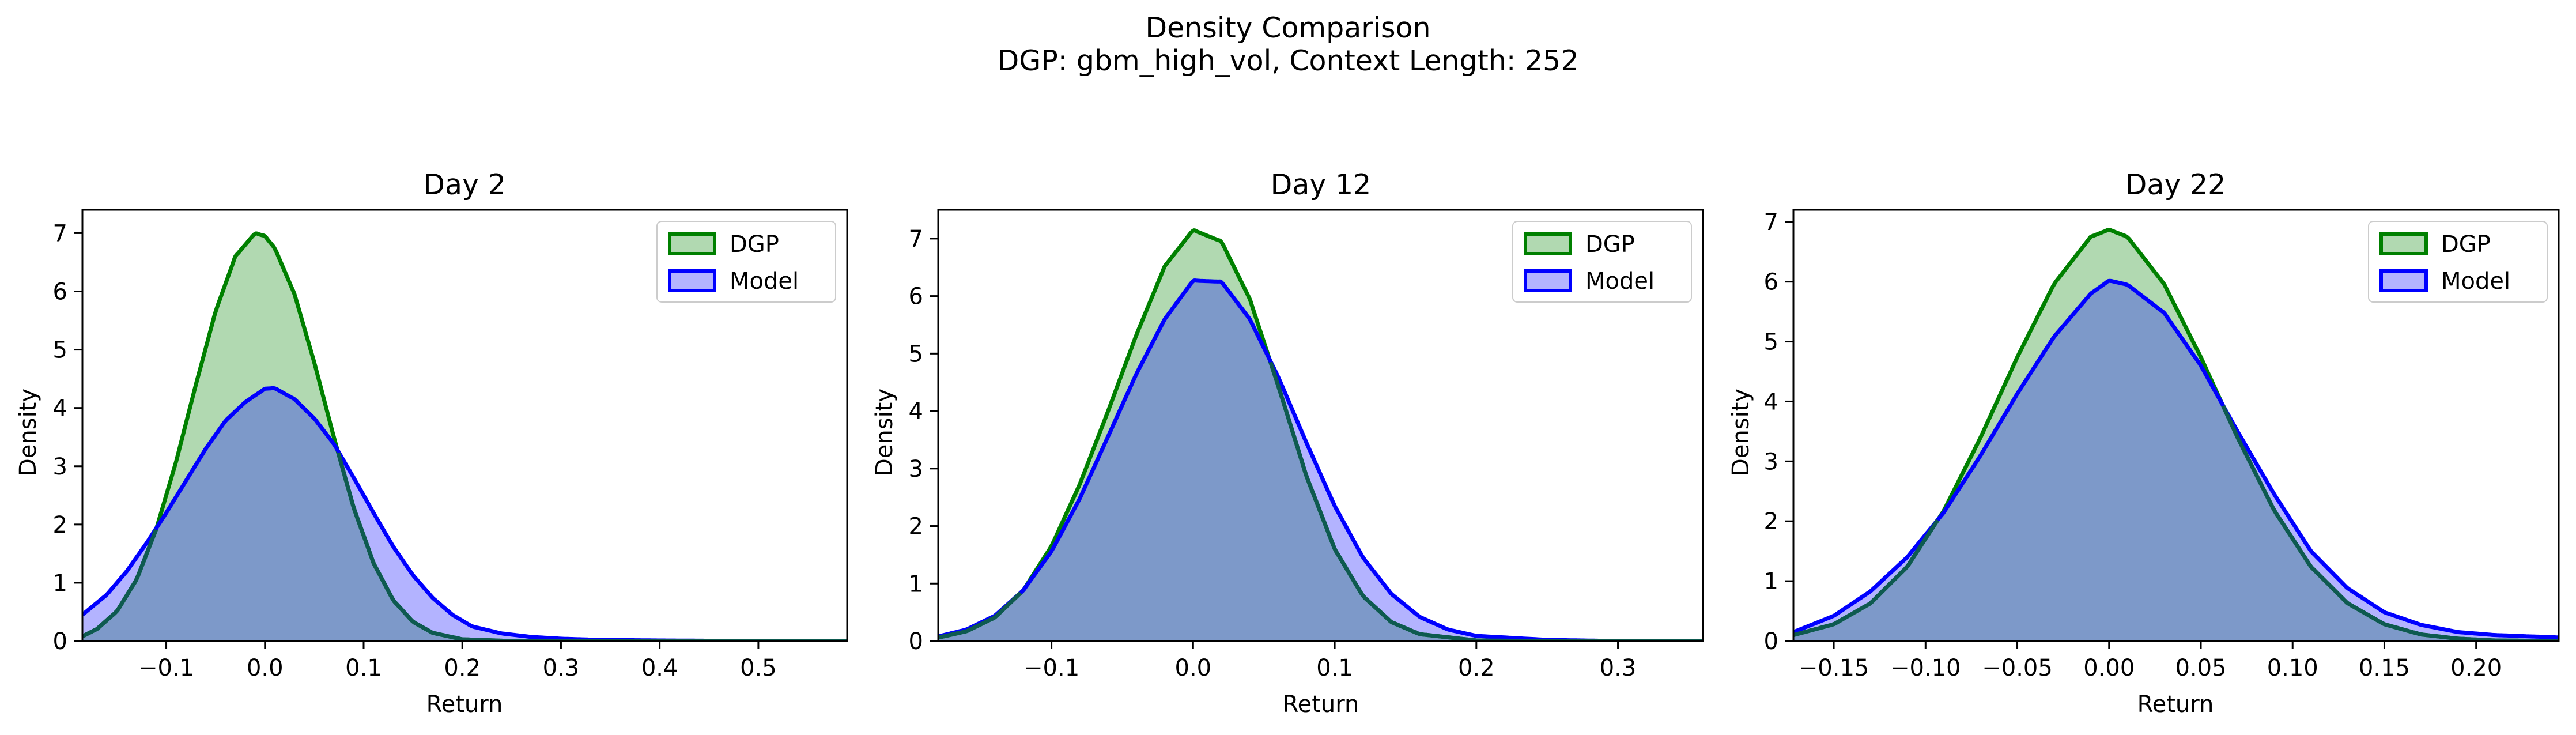 The width and height of the screenshot is (2576, 735). I want to click on model-line, so click(2176, 459).